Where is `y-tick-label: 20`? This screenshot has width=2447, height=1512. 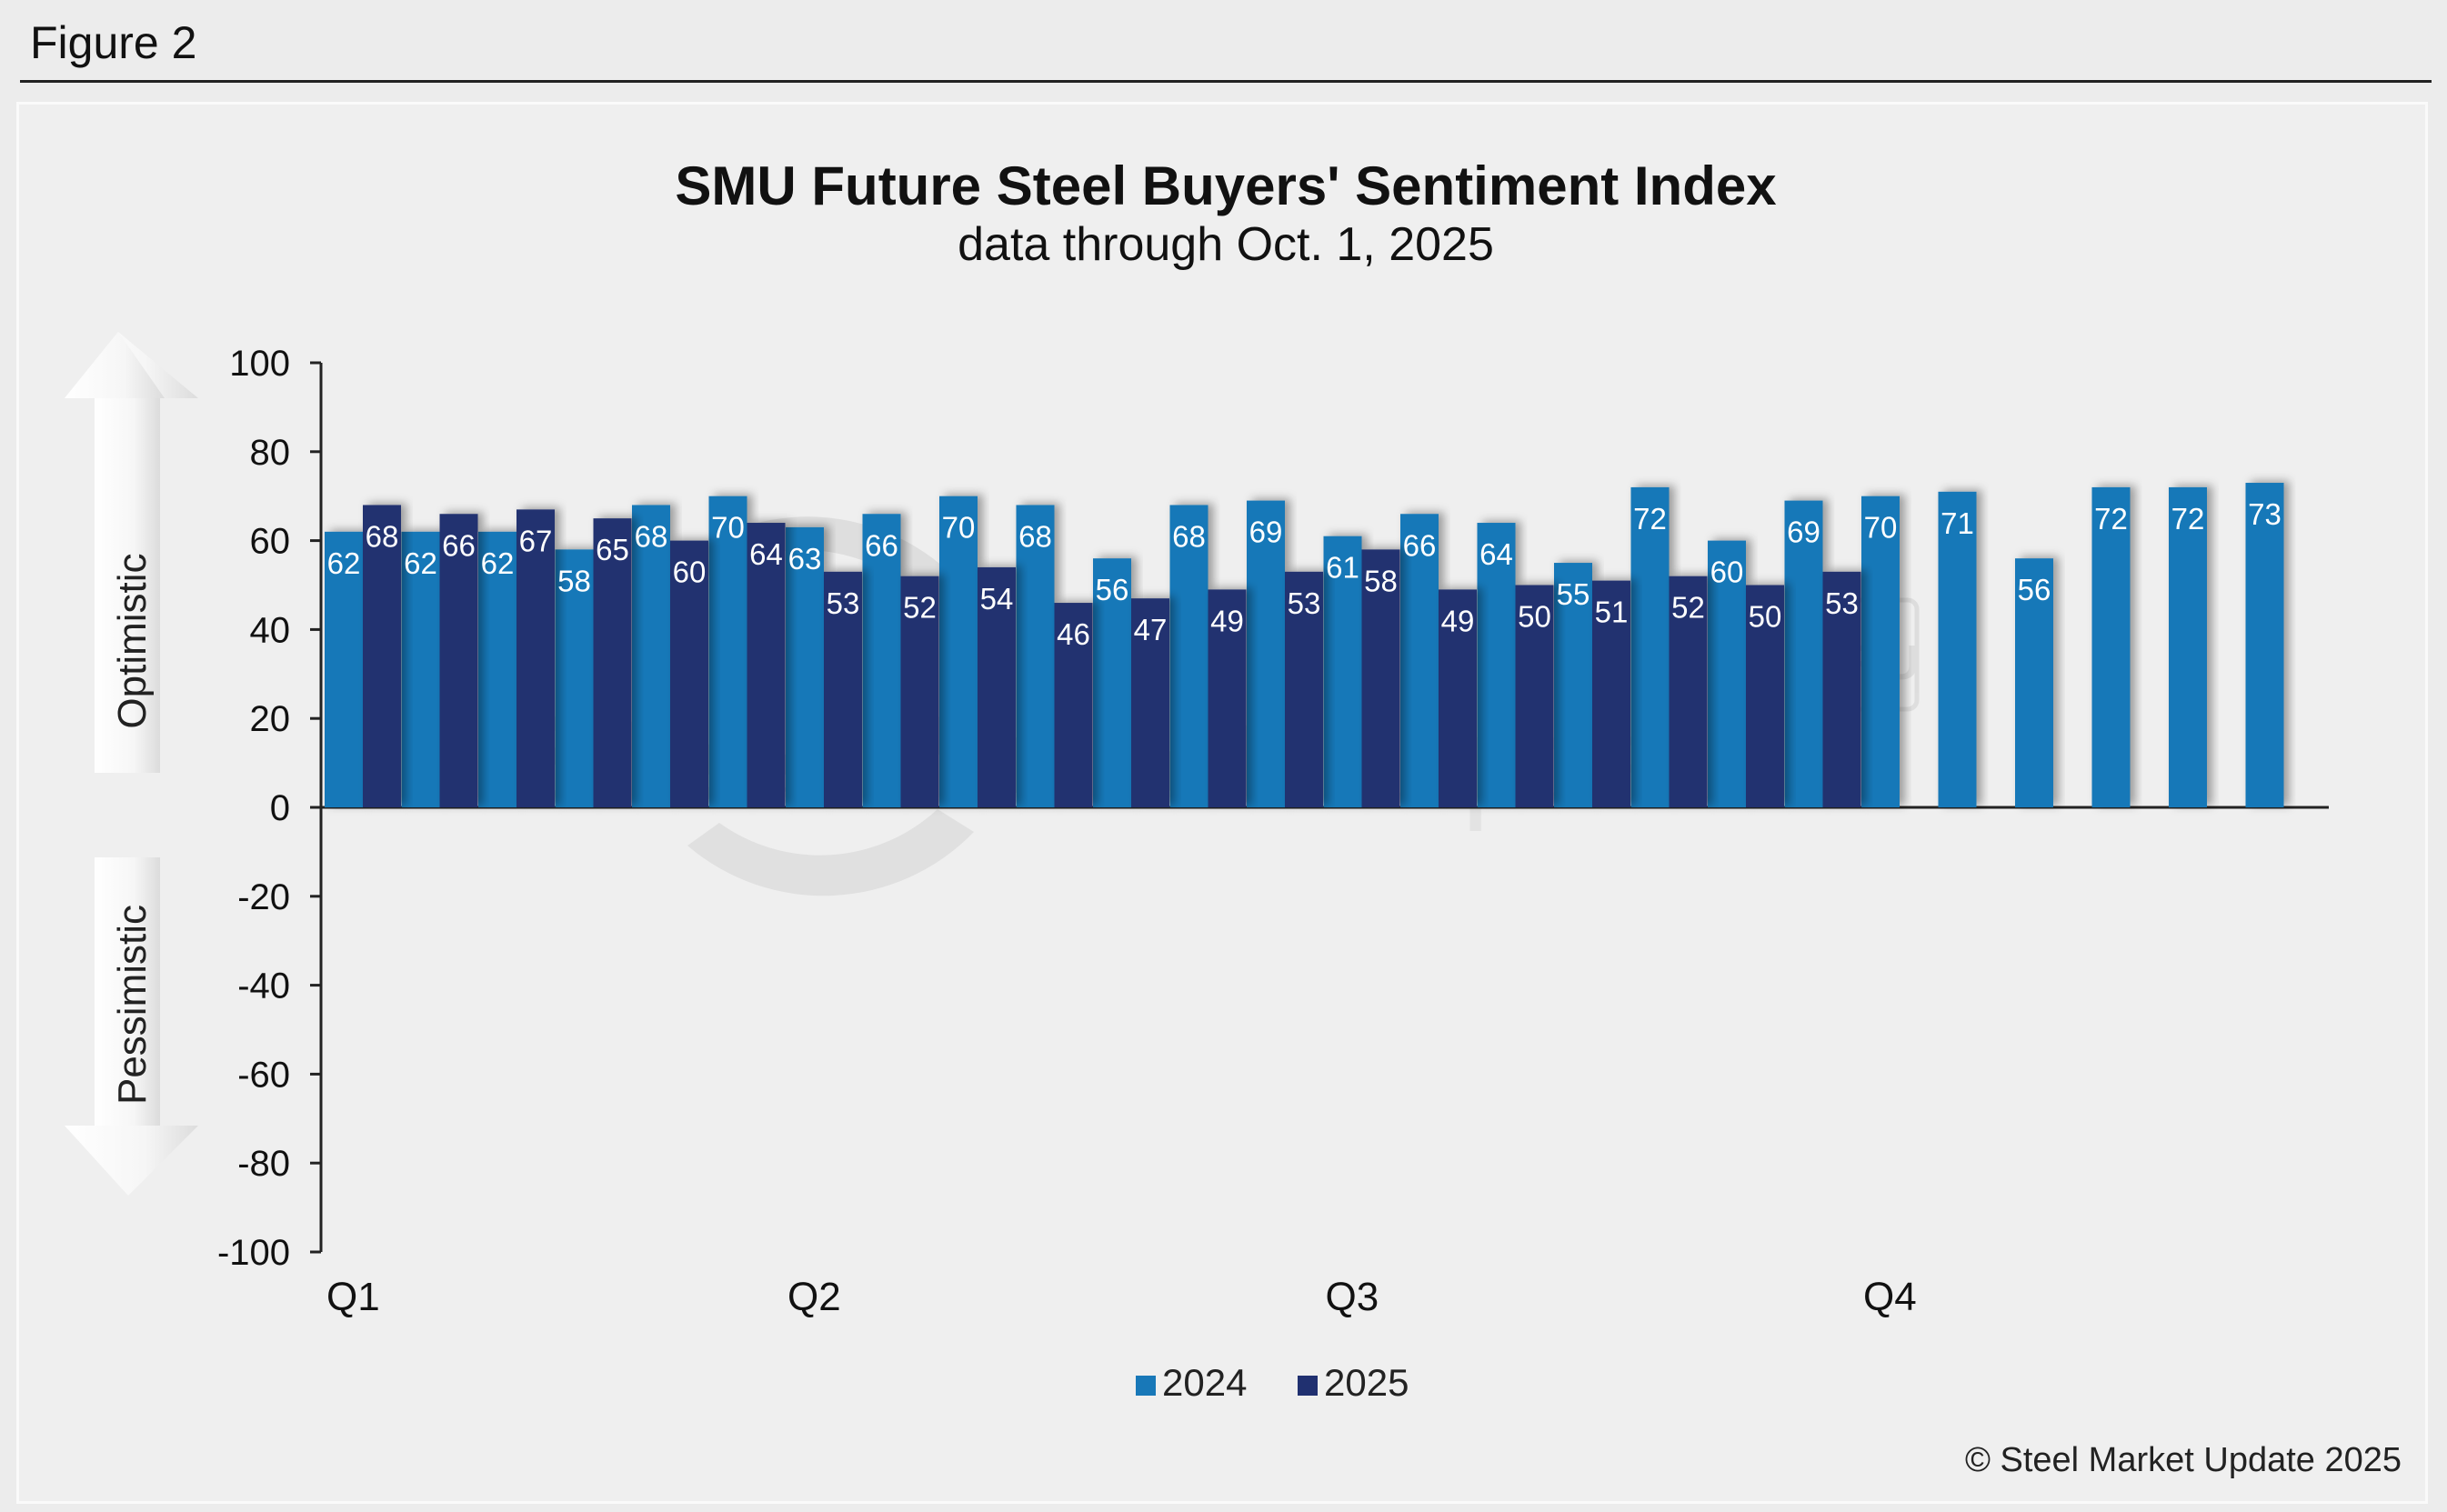
y-tick-label: 20 is located at coordinates (271, 719).